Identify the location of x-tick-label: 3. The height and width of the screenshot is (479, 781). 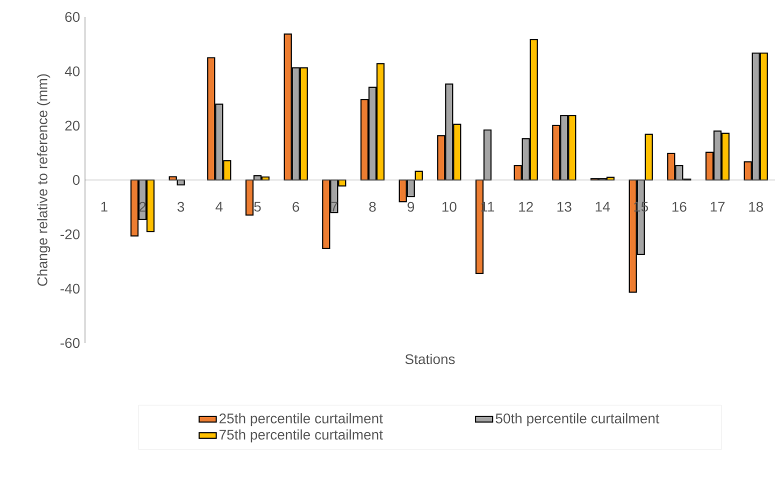
(180, 207).